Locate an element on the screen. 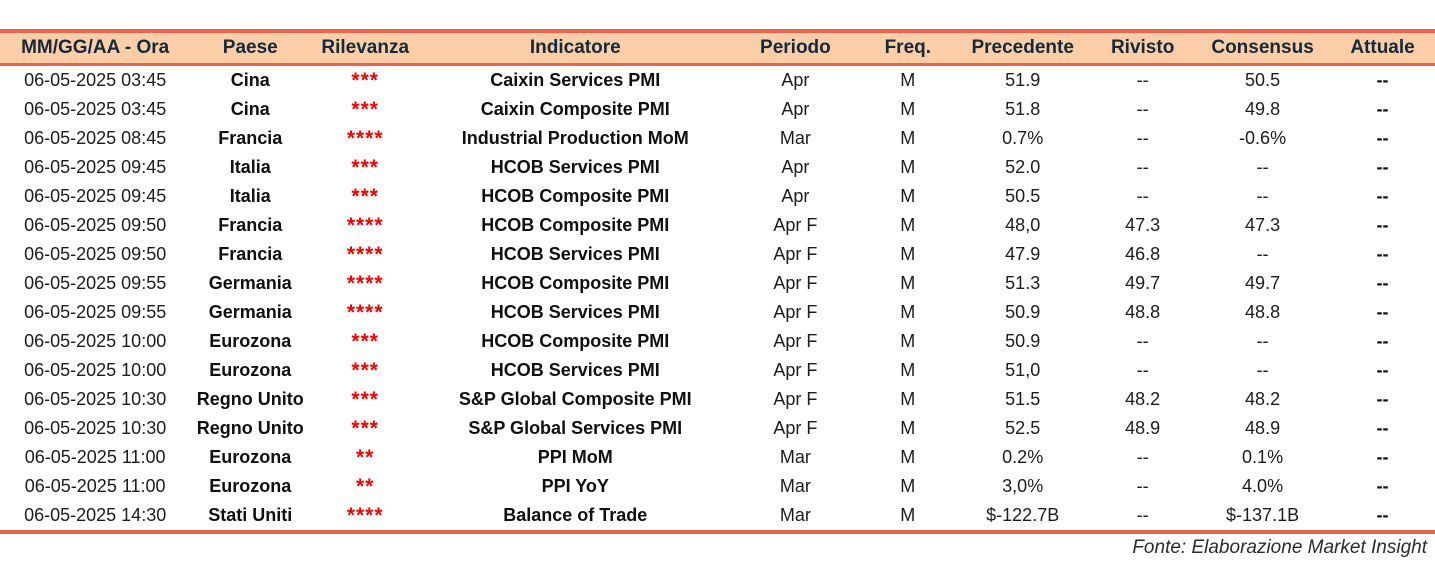 This screenshot has width=1435, height=587. cell-previous: 50.5 is located at coordinates (1023, 196).